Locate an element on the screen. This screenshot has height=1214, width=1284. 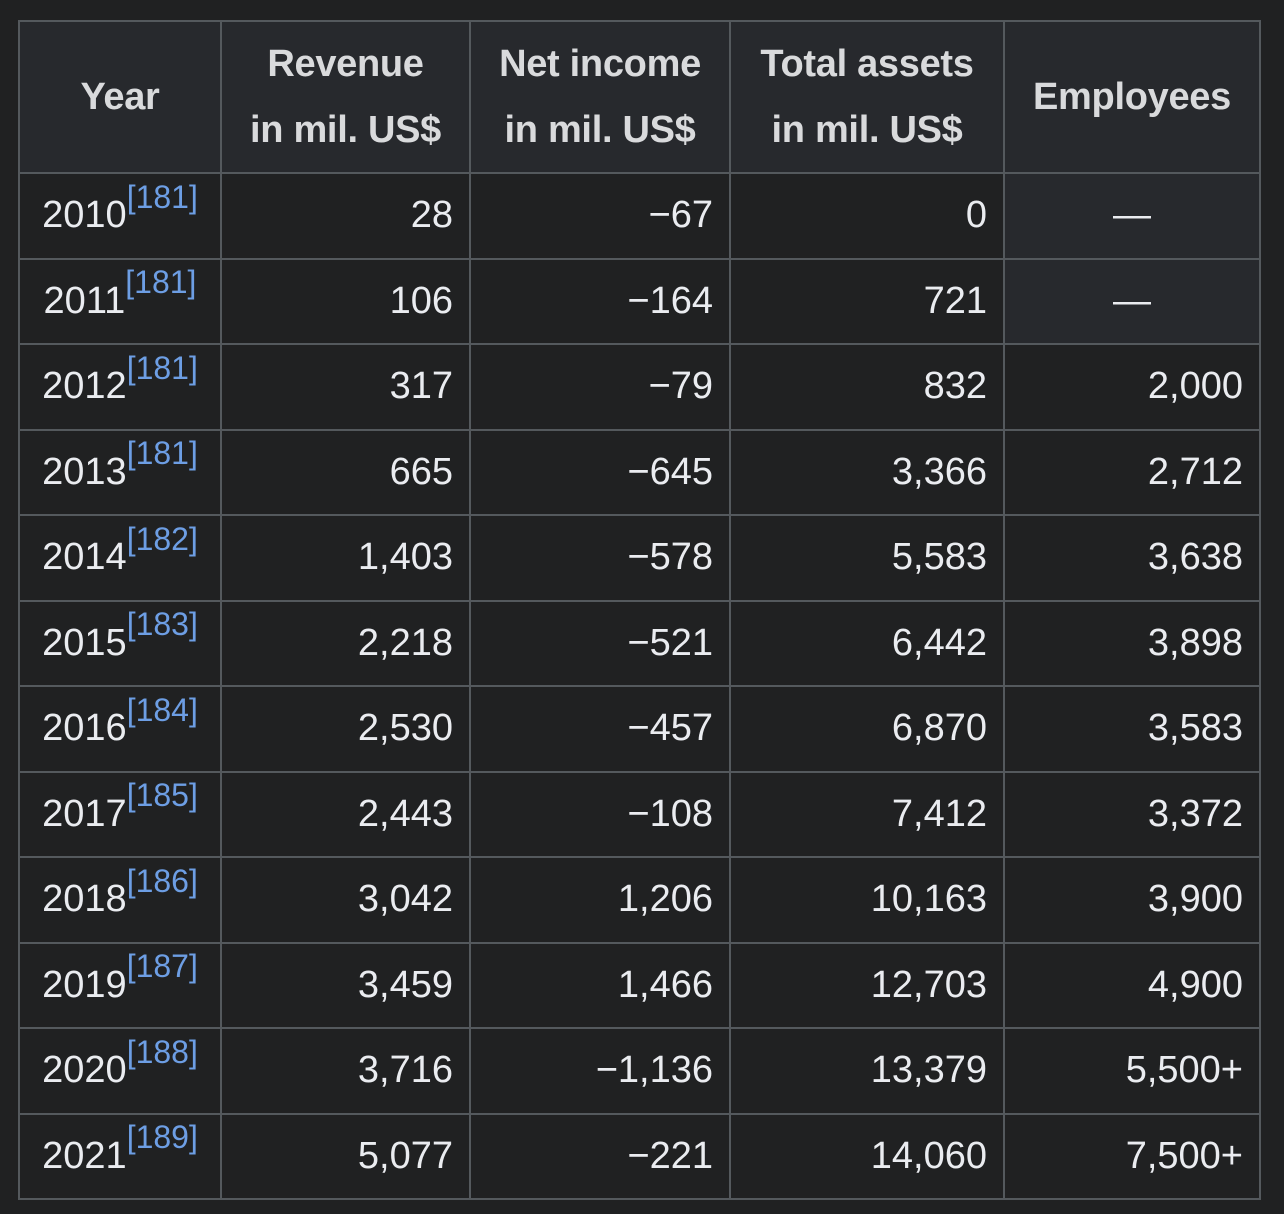
net-income-cell: −164 is located at coordinates (600, 301).